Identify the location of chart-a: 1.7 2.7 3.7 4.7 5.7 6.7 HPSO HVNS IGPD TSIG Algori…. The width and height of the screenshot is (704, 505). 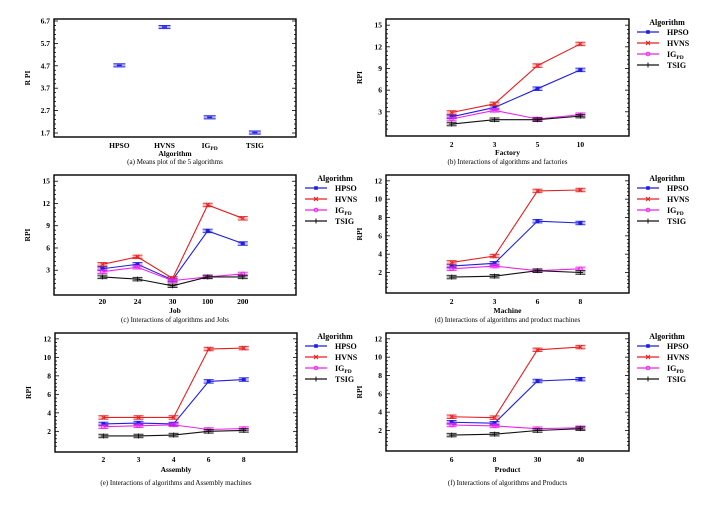
(160, 91).